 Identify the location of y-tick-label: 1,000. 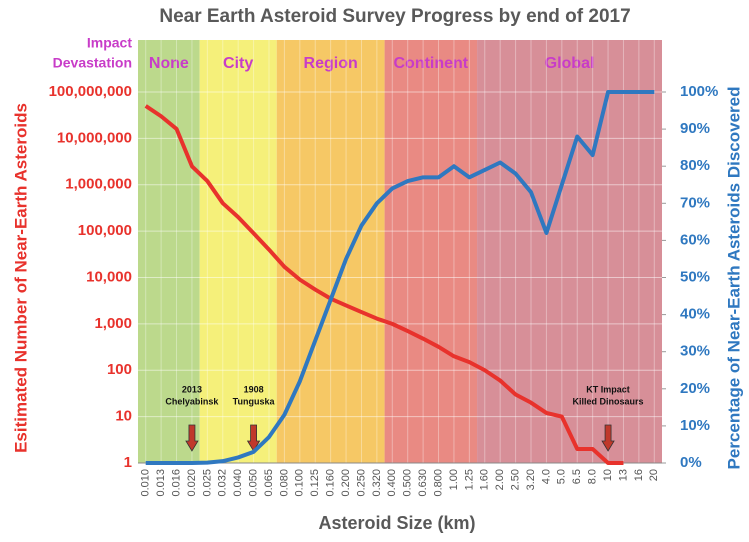
(113, 323).